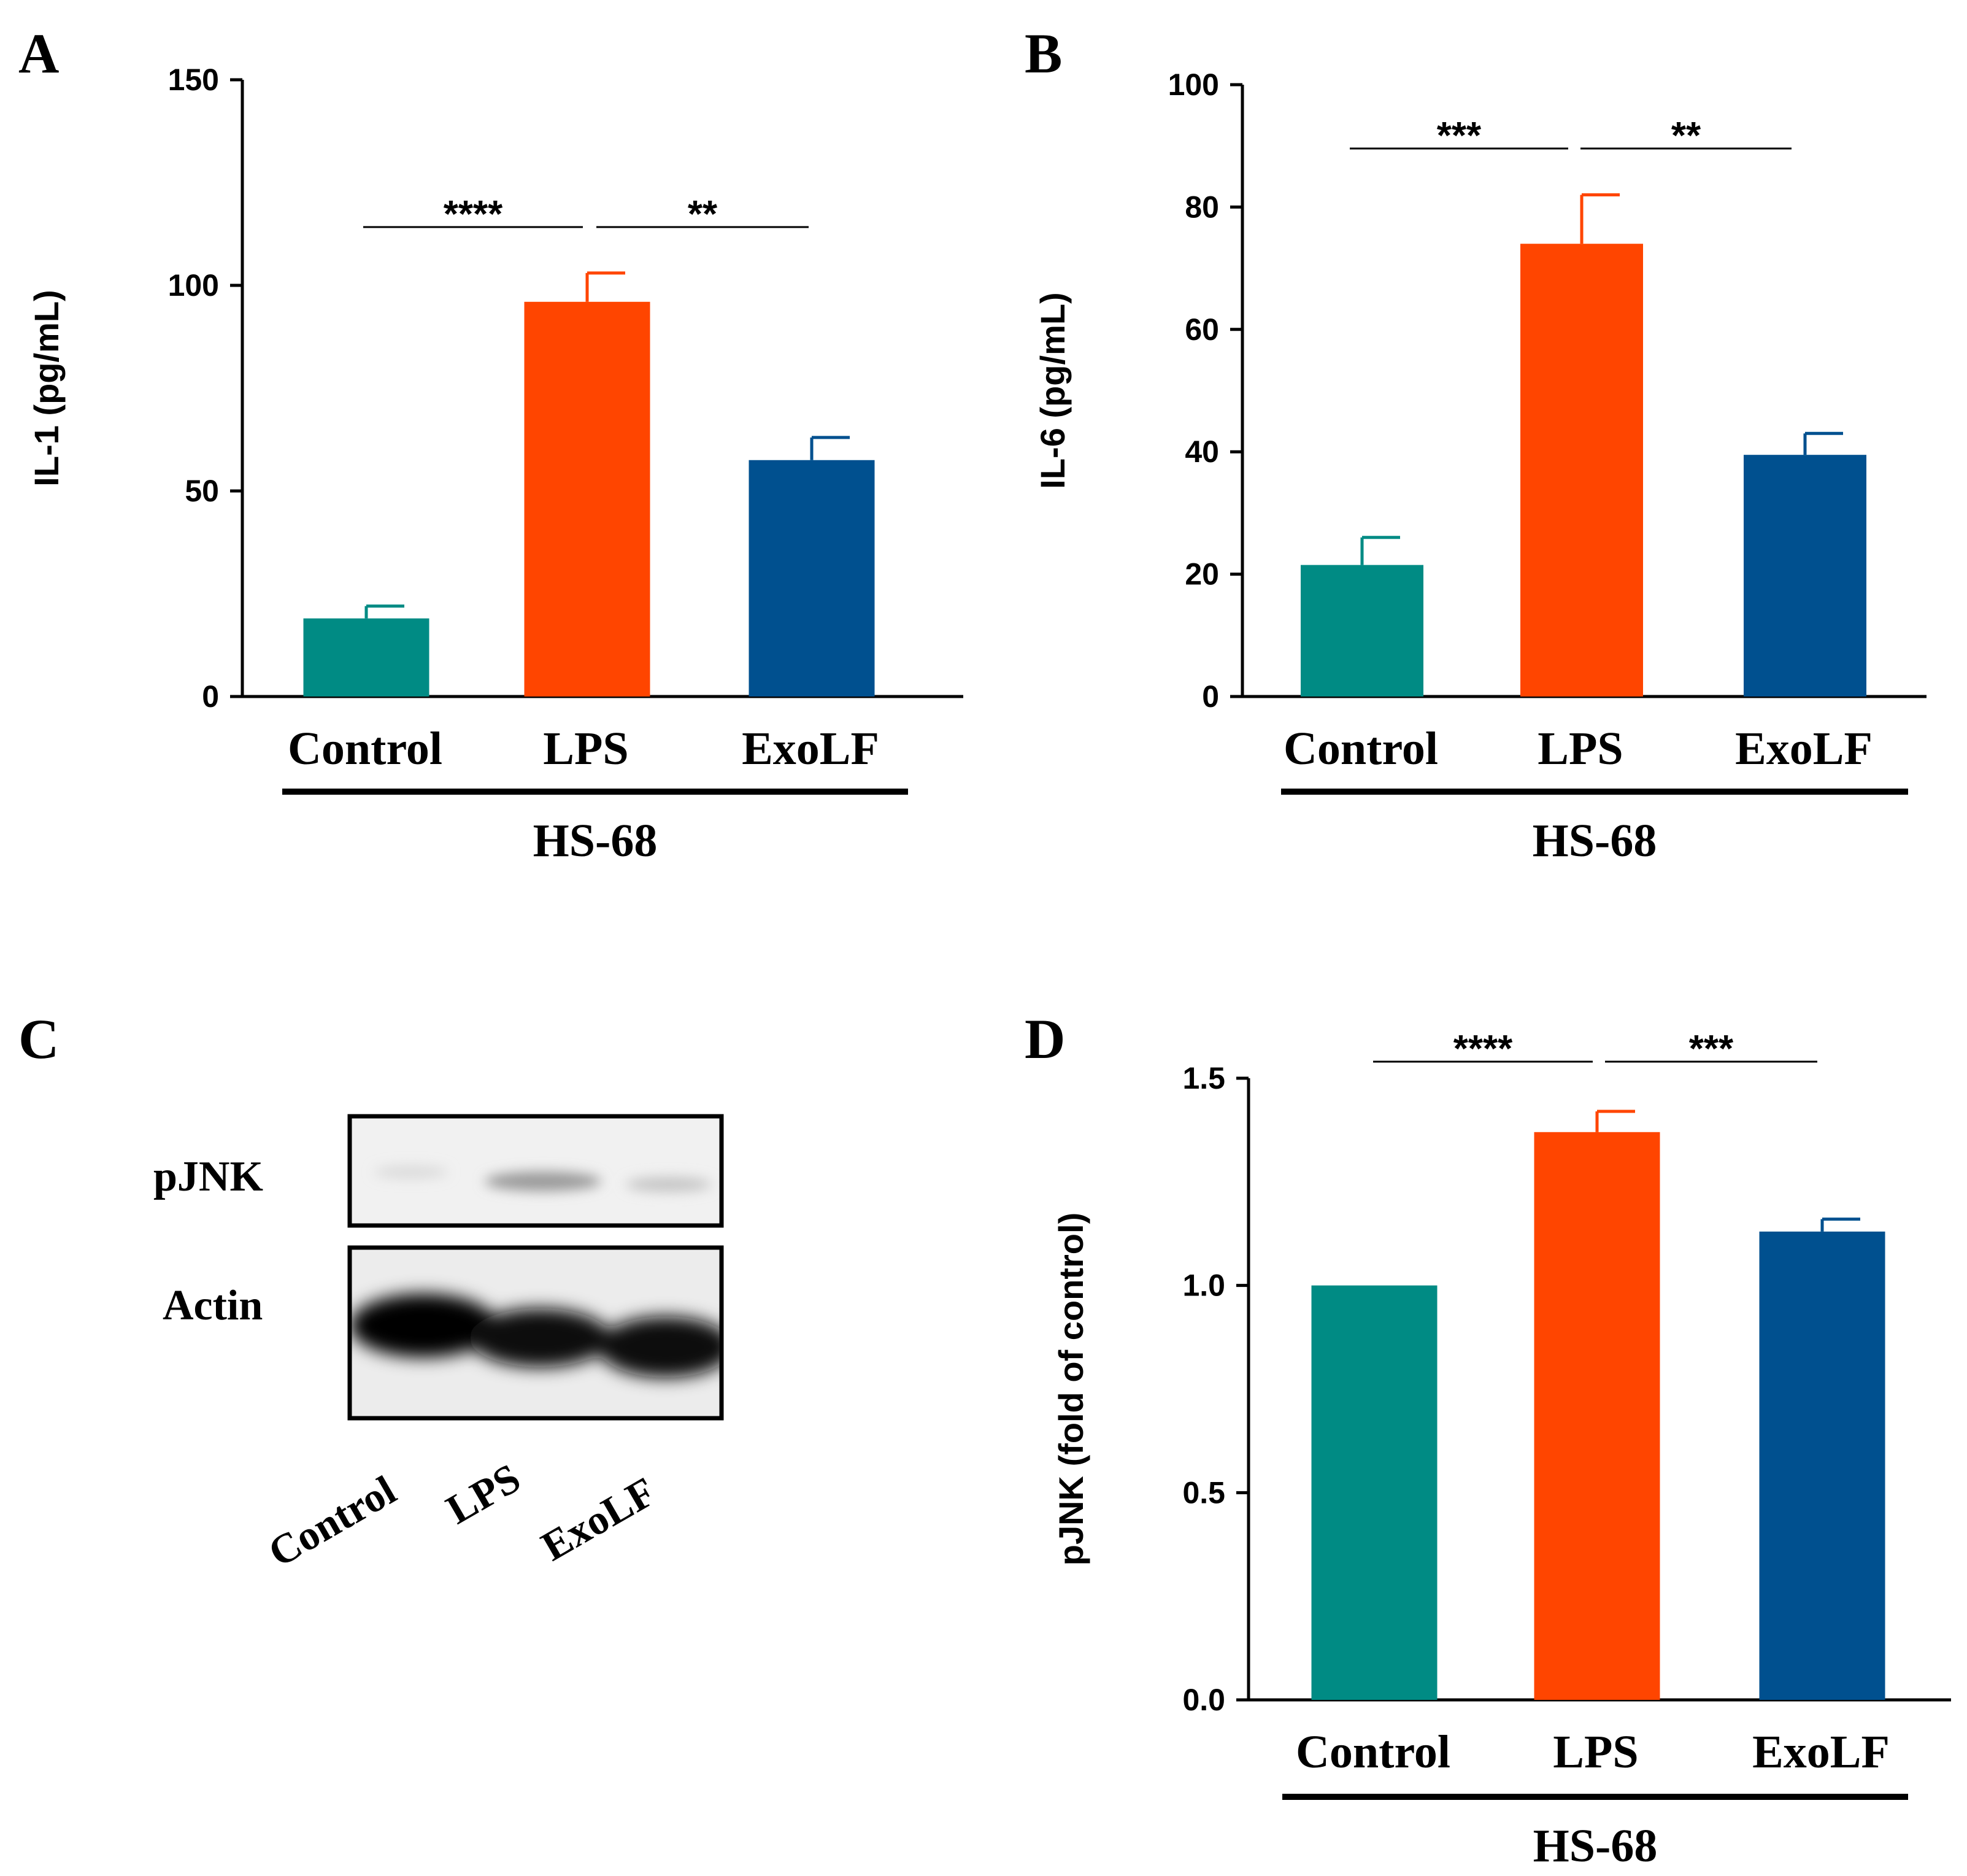  I want to click on blot-band-label: Actin, so click(213, 1306).